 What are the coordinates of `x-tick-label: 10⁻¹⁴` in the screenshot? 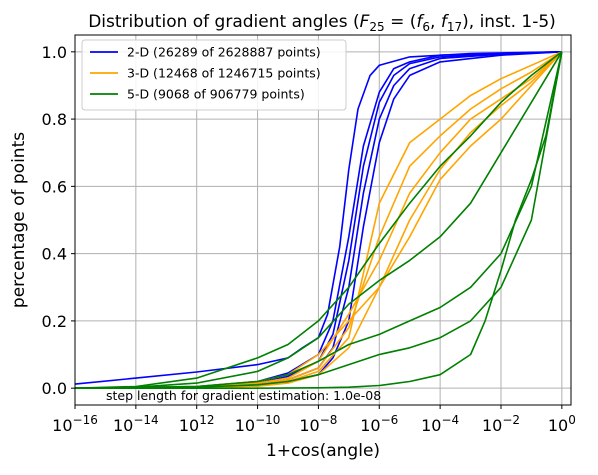 It's located at (136, 424).